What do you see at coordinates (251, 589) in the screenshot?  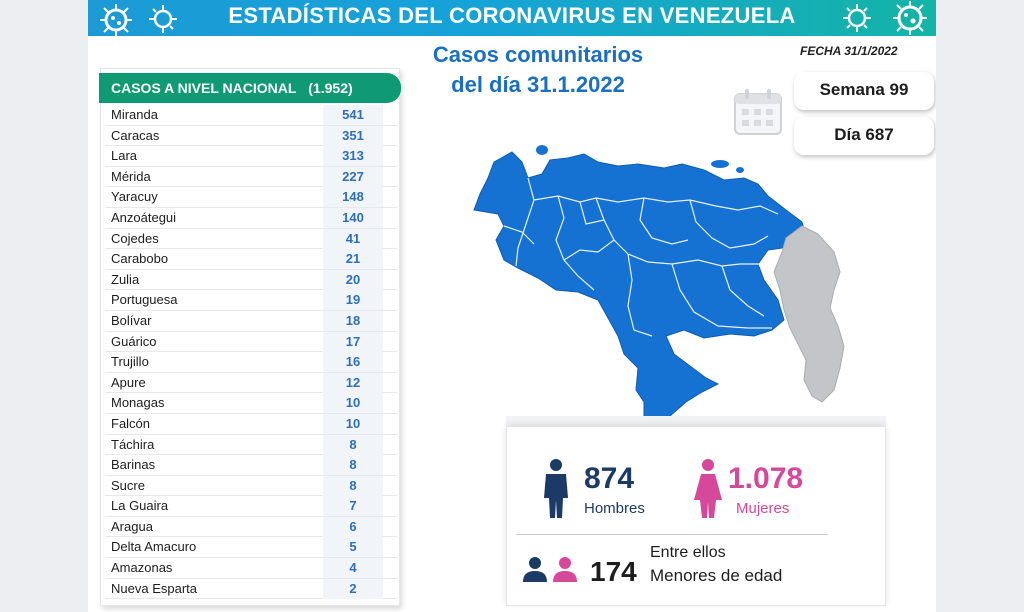 I see `table-row: Nueva Esparta 2` at bounding box center [251, 589].